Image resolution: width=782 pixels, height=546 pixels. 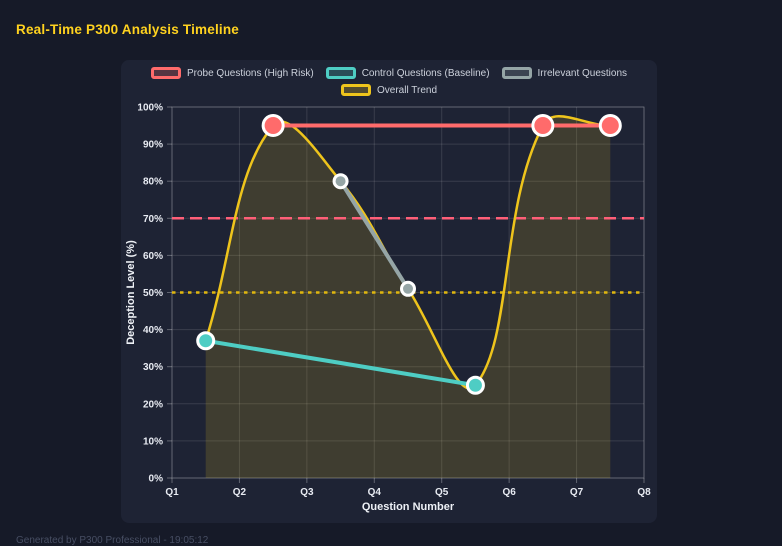 I want to click on y-tick-label: 10%, so click(x=153, y=441).